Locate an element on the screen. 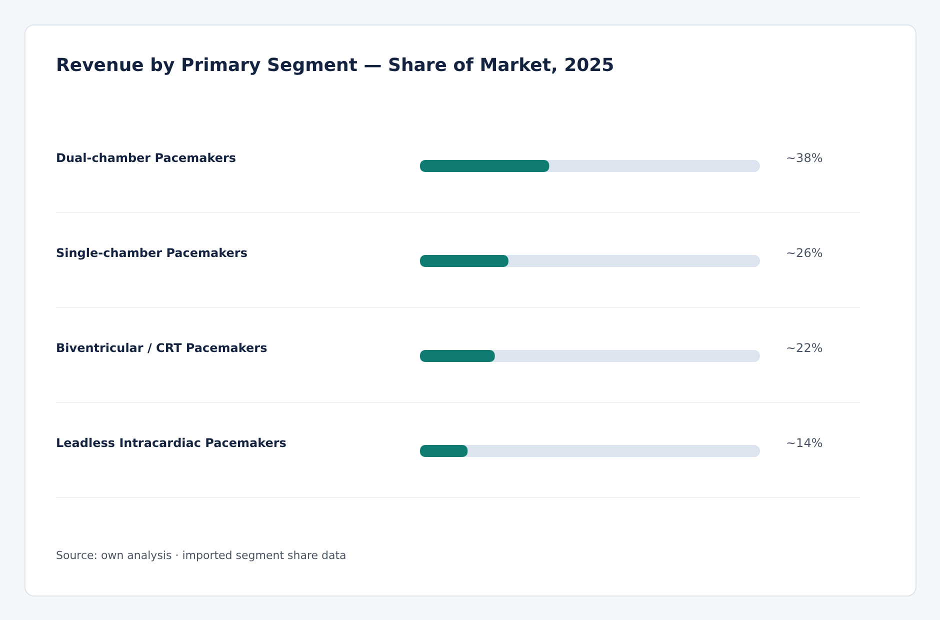 Image resolution: width=940 pixels, height=620 pixels. data-label: ~26% is located at coordinates (804, 253).